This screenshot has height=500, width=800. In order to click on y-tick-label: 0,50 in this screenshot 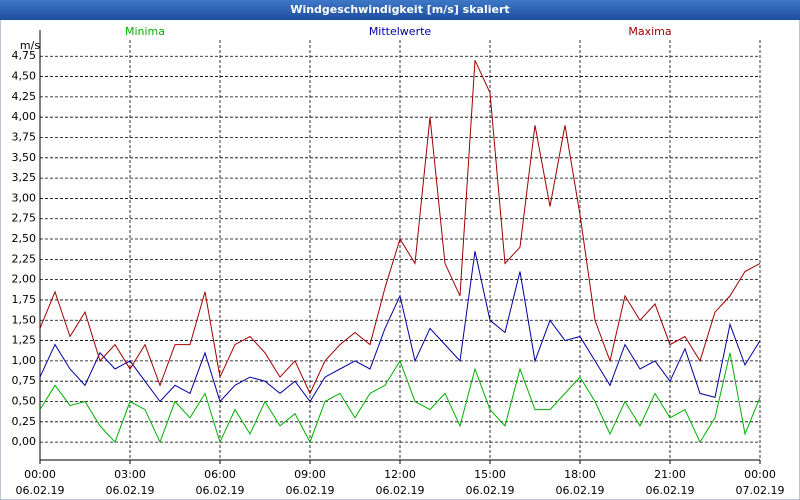, I will do `click(24, 401)`.